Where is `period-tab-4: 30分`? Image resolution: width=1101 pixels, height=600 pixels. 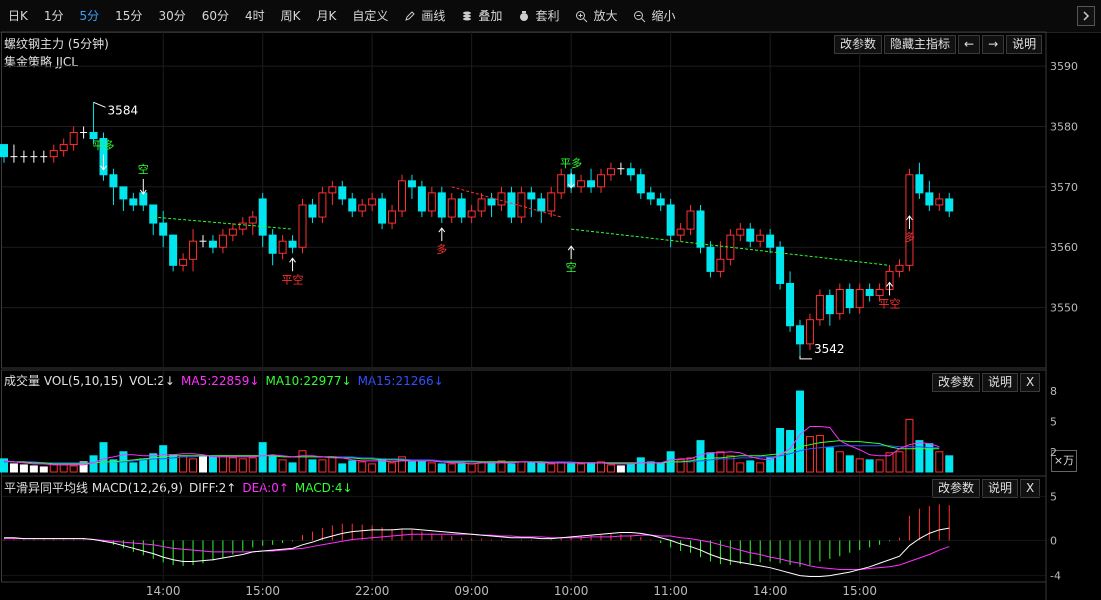 period-tab-4: 30分 is located at coordinates (172, 16).